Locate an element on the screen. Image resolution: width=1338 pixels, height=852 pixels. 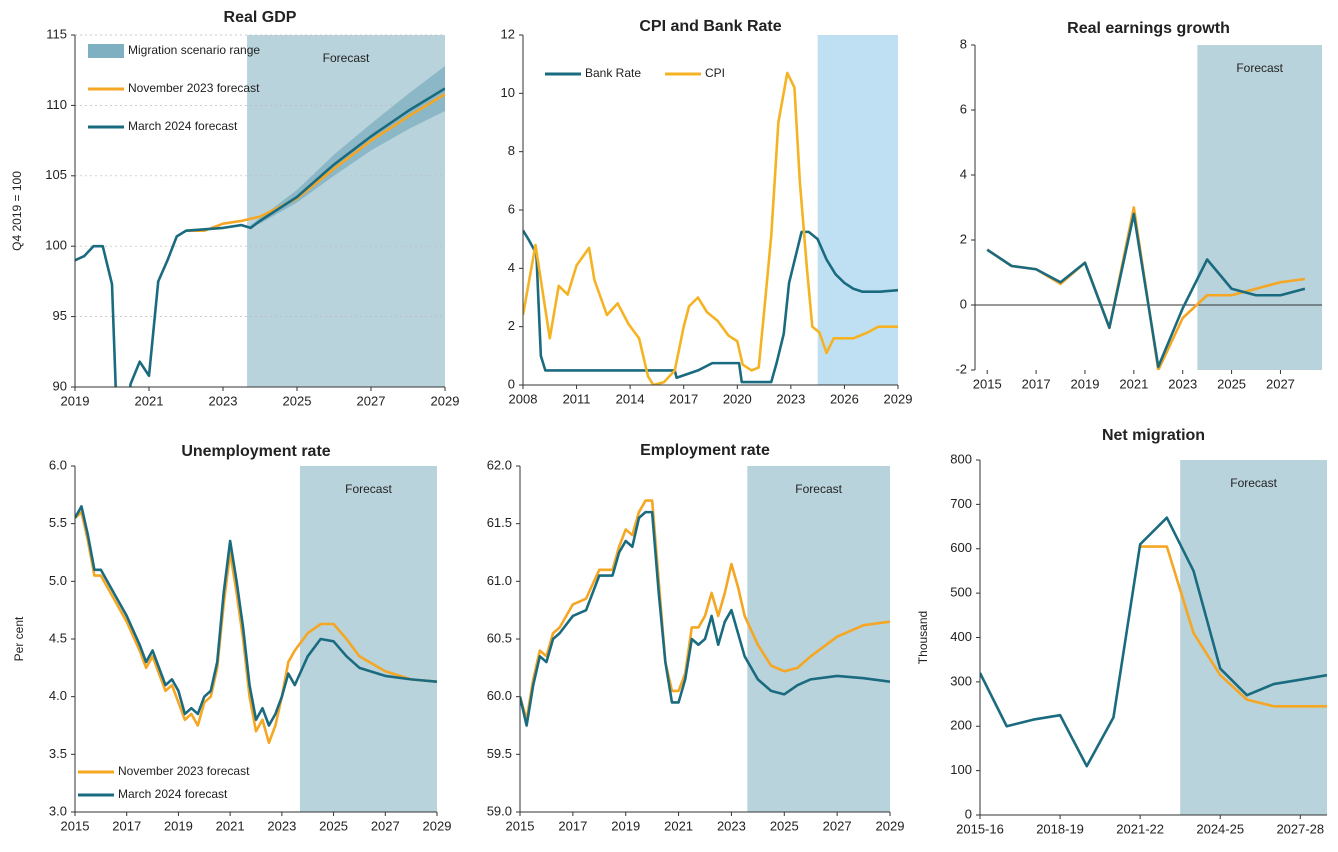
y-axis-label: Thousand is located at coordinates (923, 637).